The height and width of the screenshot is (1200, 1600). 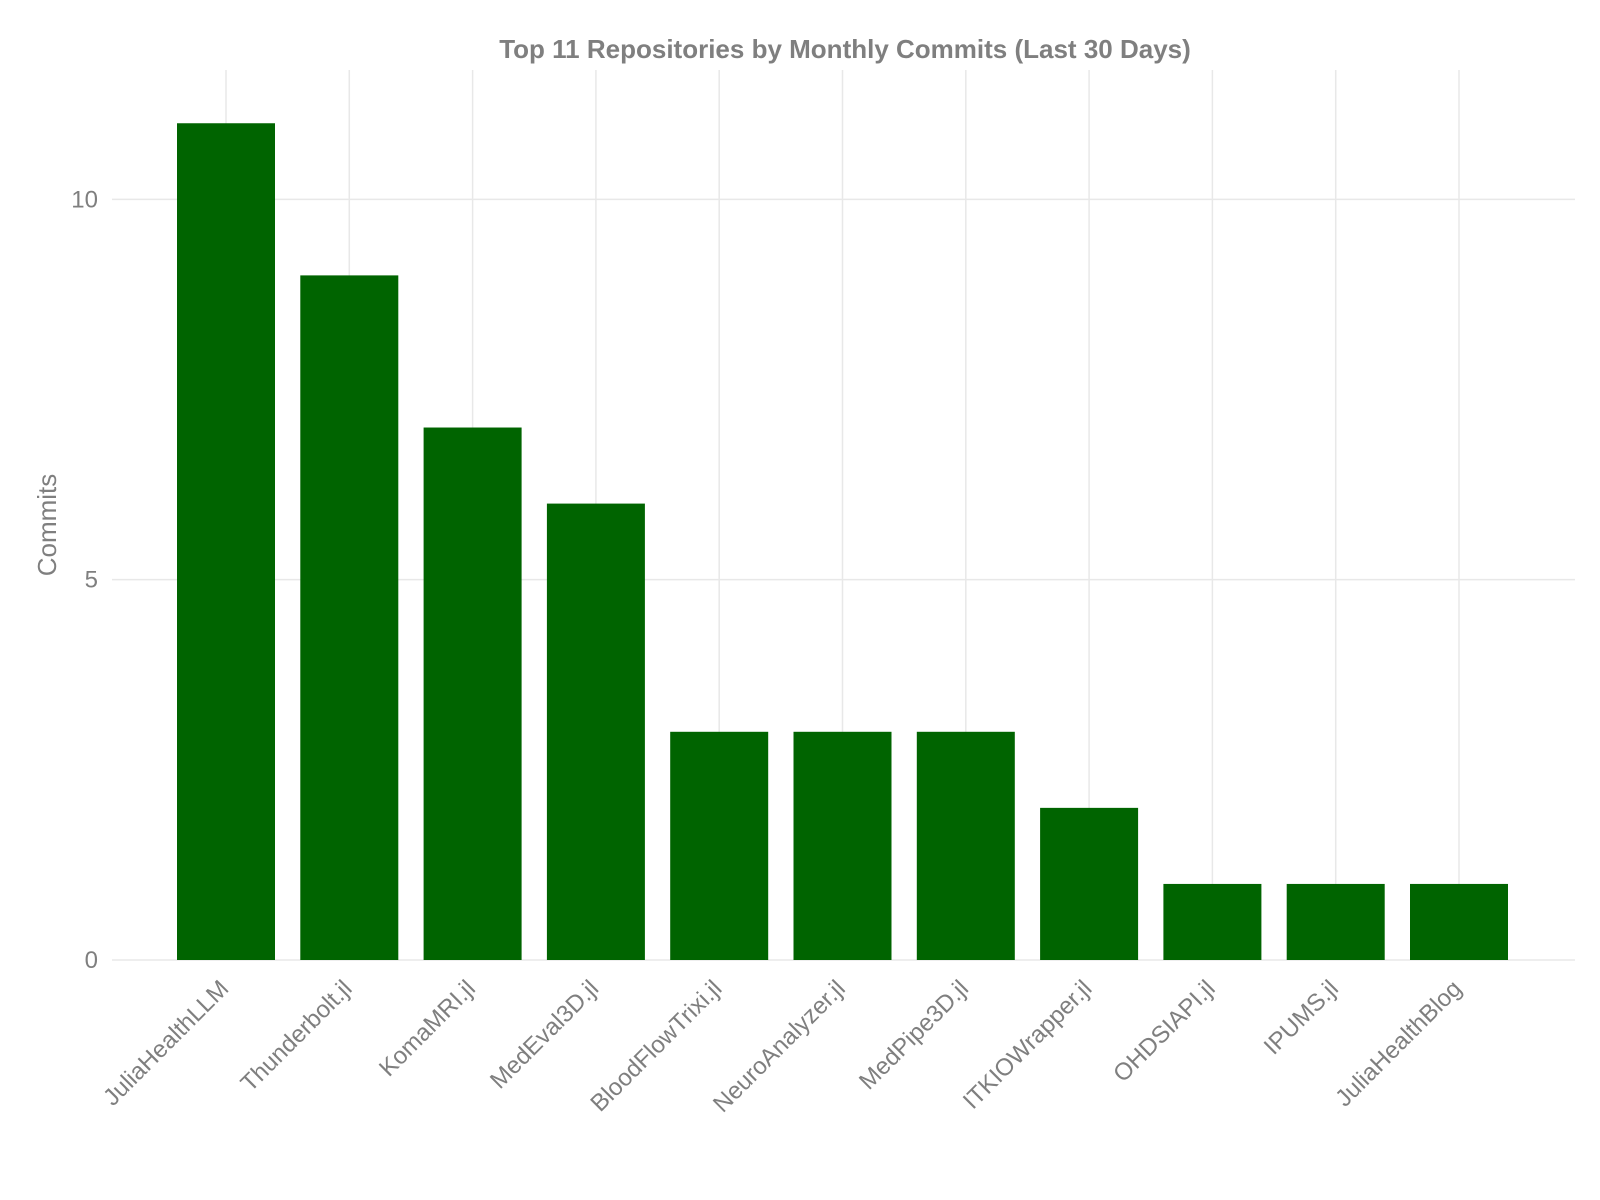 I want to click on y-tick-label: 10, so click(x=84, y=199).